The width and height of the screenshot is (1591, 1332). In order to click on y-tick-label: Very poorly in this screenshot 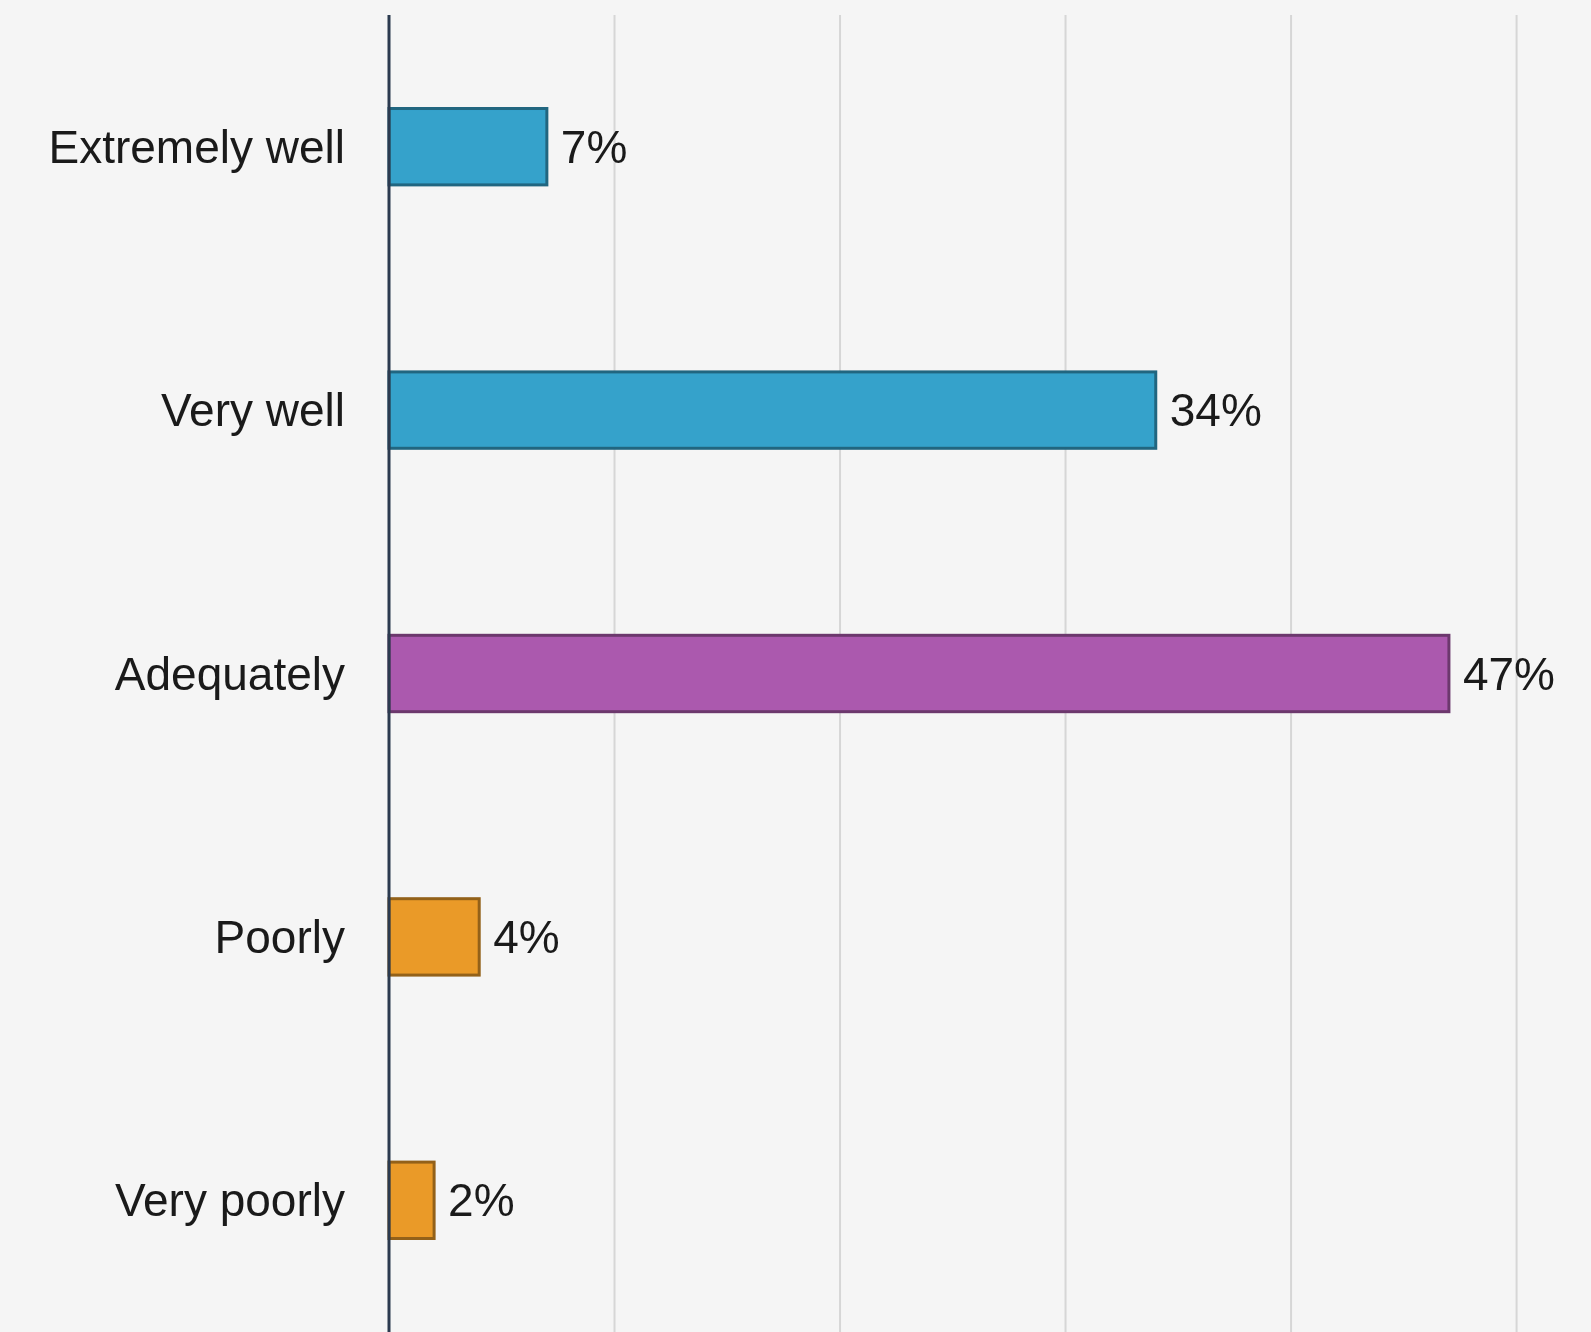, I will do `click(229, 1200)`.